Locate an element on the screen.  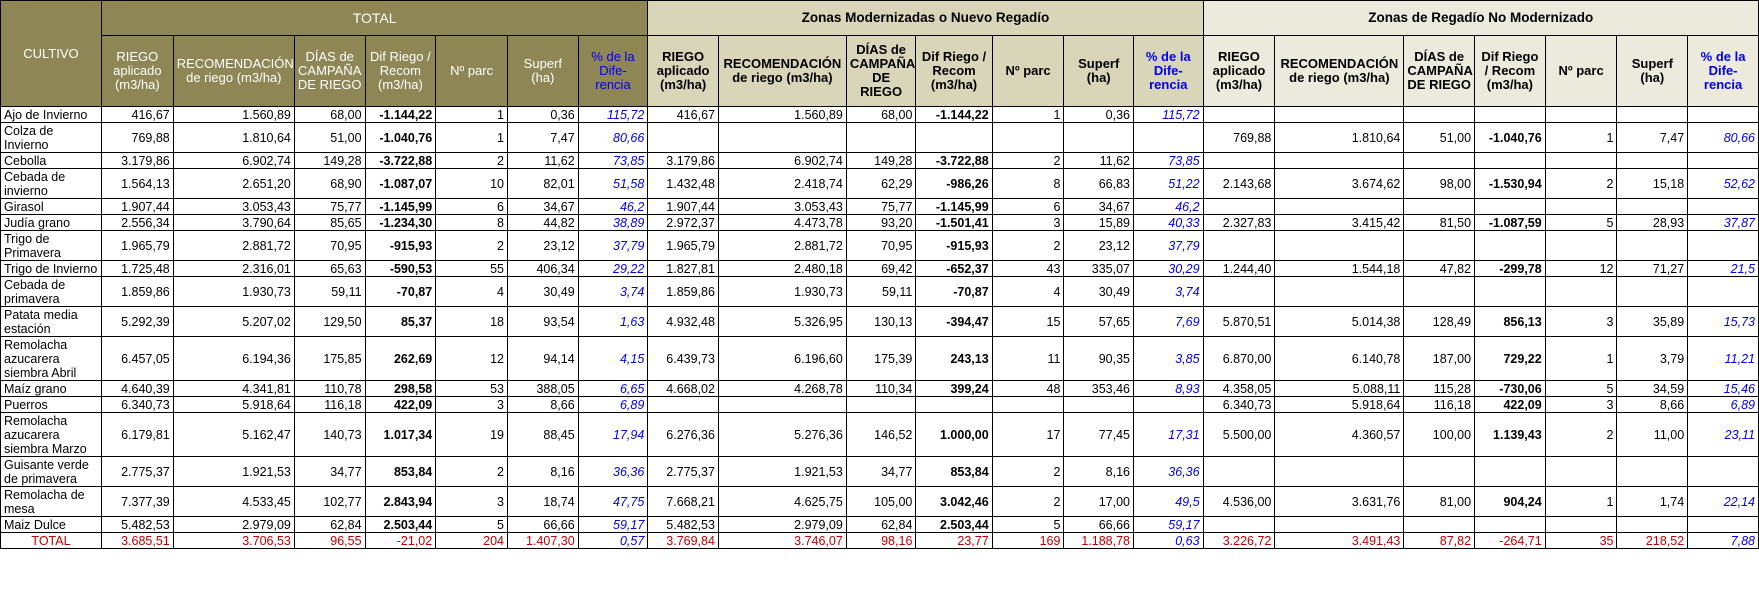
data-cell: 243,13 is located at coordinates (954, 358).